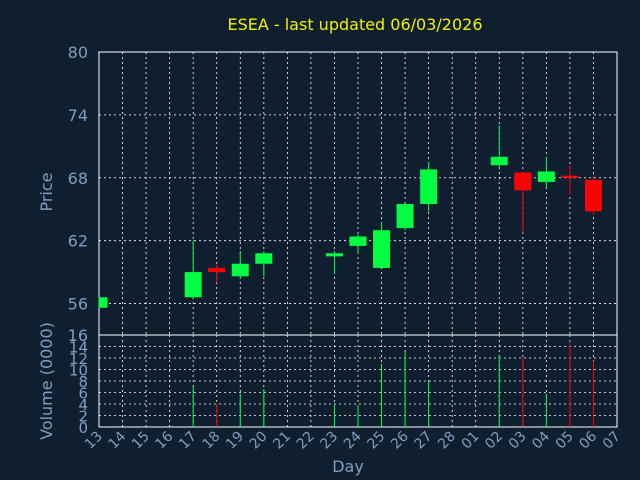  What do you see at coordinates (306, 441) in the screenshot?
I see `x-tick-label: 22` at bounding box center [306, 441].